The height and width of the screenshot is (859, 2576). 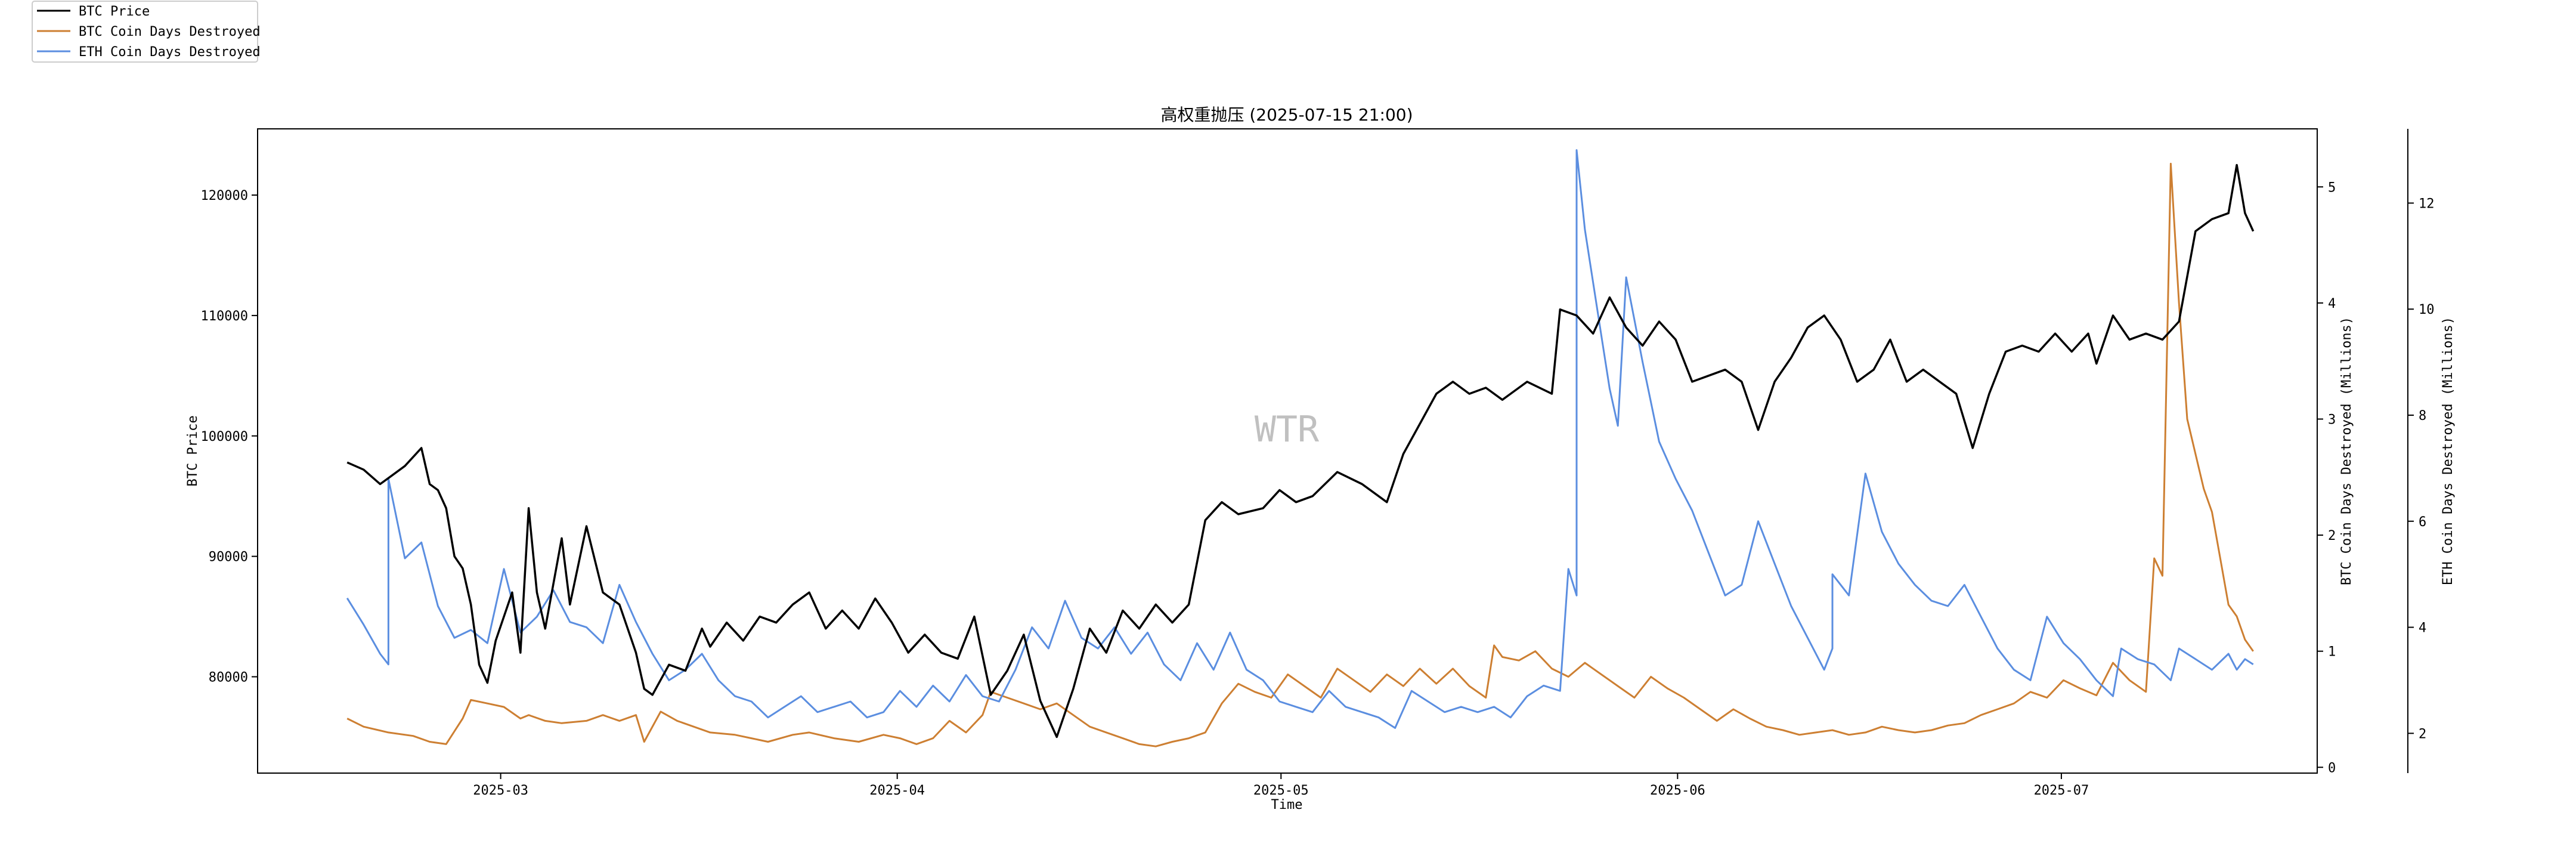 I want to click on btc-cdd-tick-label: 2, so click(x=2332, y=536).